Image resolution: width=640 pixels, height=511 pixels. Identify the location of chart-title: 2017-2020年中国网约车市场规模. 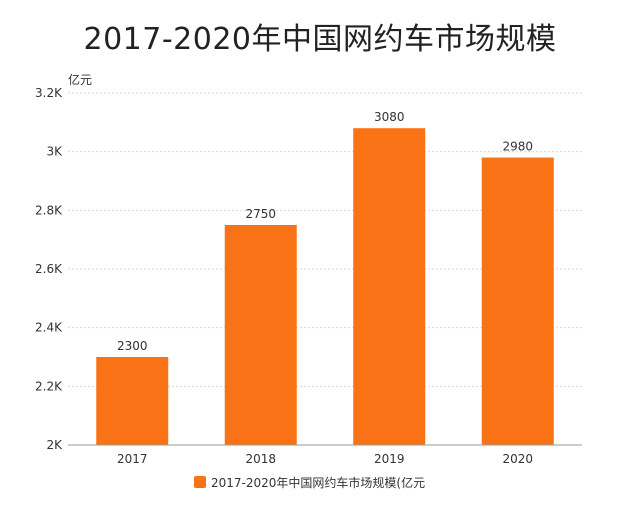
(320, 39).